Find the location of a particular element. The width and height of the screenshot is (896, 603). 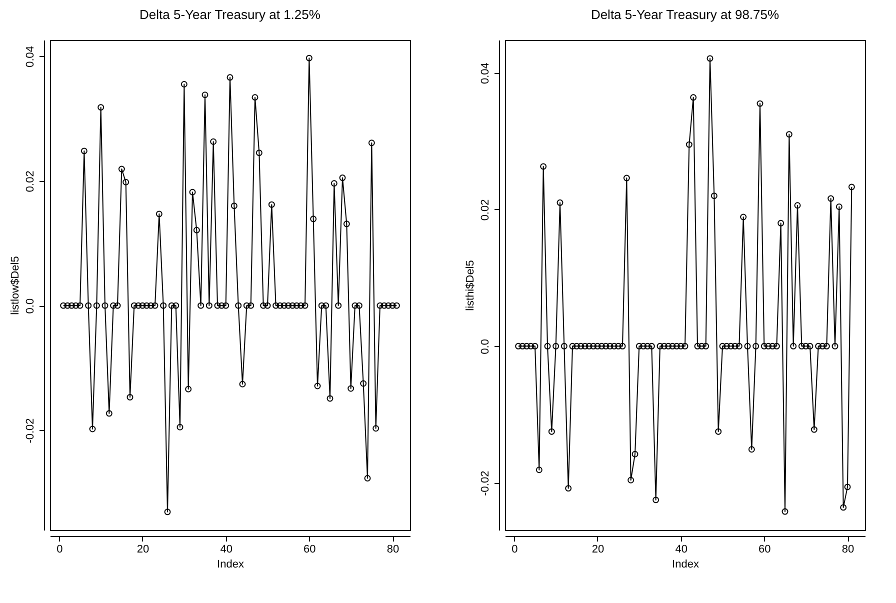

chart-title: Delta 5-Year Treasury at 98.75% is located at coordinates (685, 14).